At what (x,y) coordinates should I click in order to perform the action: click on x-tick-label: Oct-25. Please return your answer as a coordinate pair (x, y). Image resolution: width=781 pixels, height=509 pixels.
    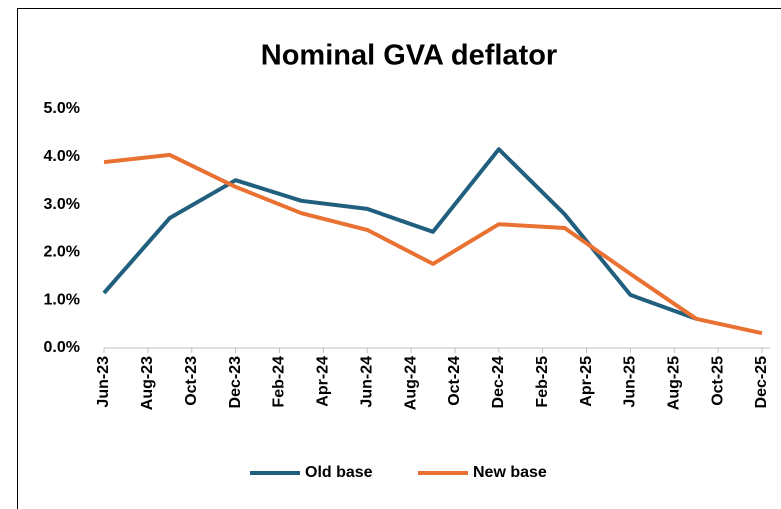
    Looking at the image, I should click on (717, 381).